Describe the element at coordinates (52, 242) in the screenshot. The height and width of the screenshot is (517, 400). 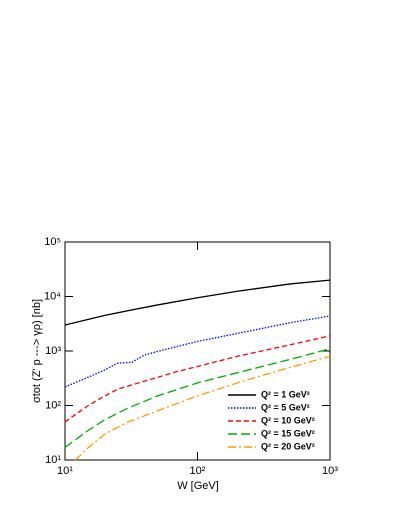
I see `y-tick-label: 10⁵` at that location.